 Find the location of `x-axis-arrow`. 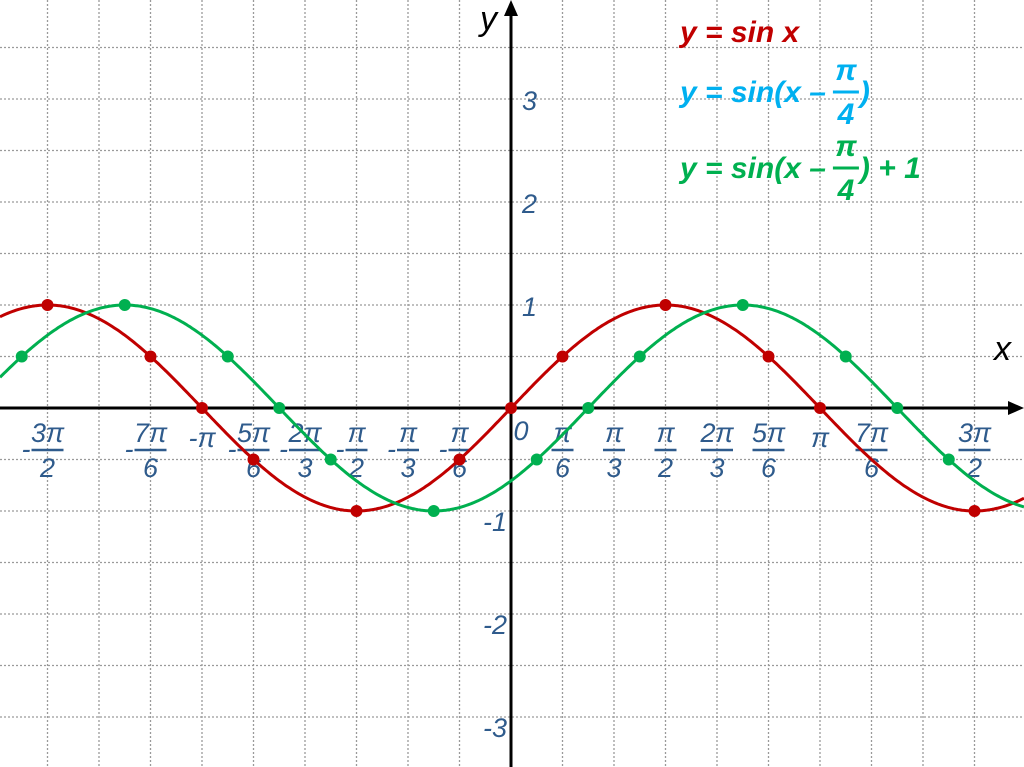

x-axis-arrow is located at coordinates (1016, 408).